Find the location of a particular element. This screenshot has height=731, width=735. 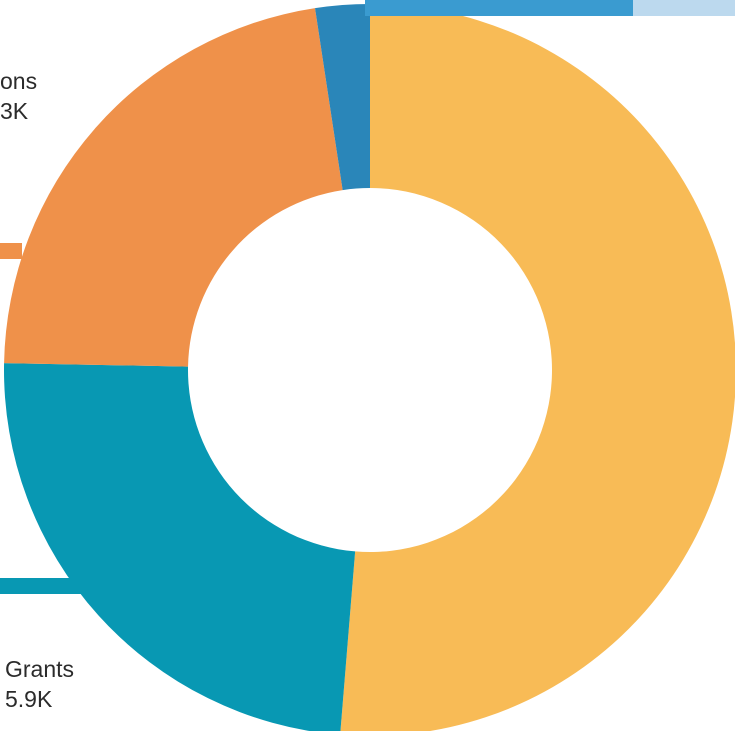

leader-line-orange is located at coordinates (11, 251).